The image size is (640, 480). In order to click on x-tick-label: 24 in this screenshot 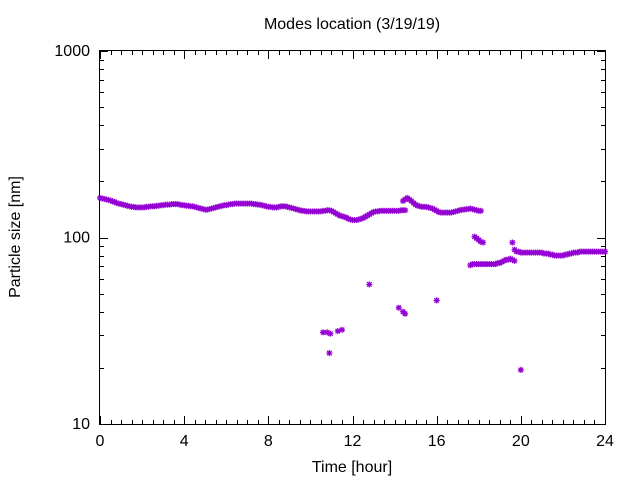, I will do `click(605, 441)`.